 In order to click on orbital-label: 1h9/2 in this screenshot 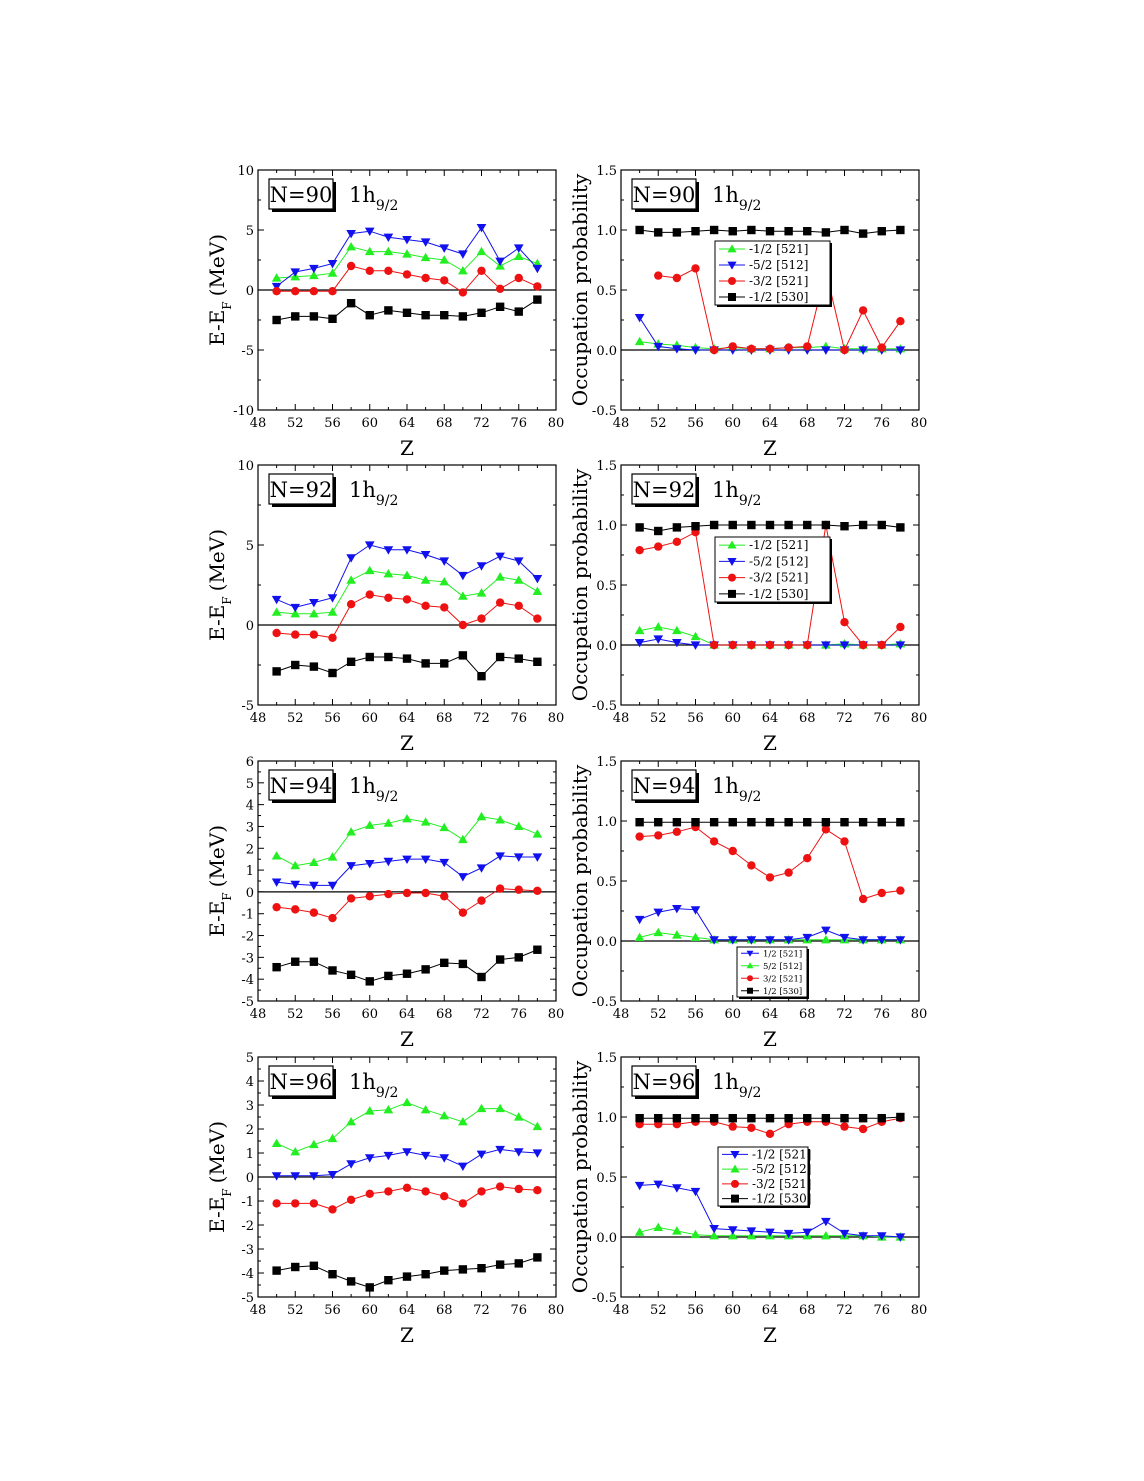, I will do `click(736, 789)`.